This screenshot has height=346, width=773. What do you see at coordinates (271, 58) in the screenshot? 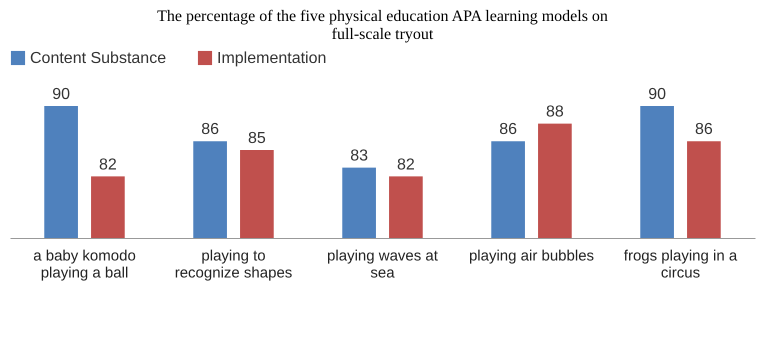
I see `legend-label: Implementation` at bounding box center [271, 58].